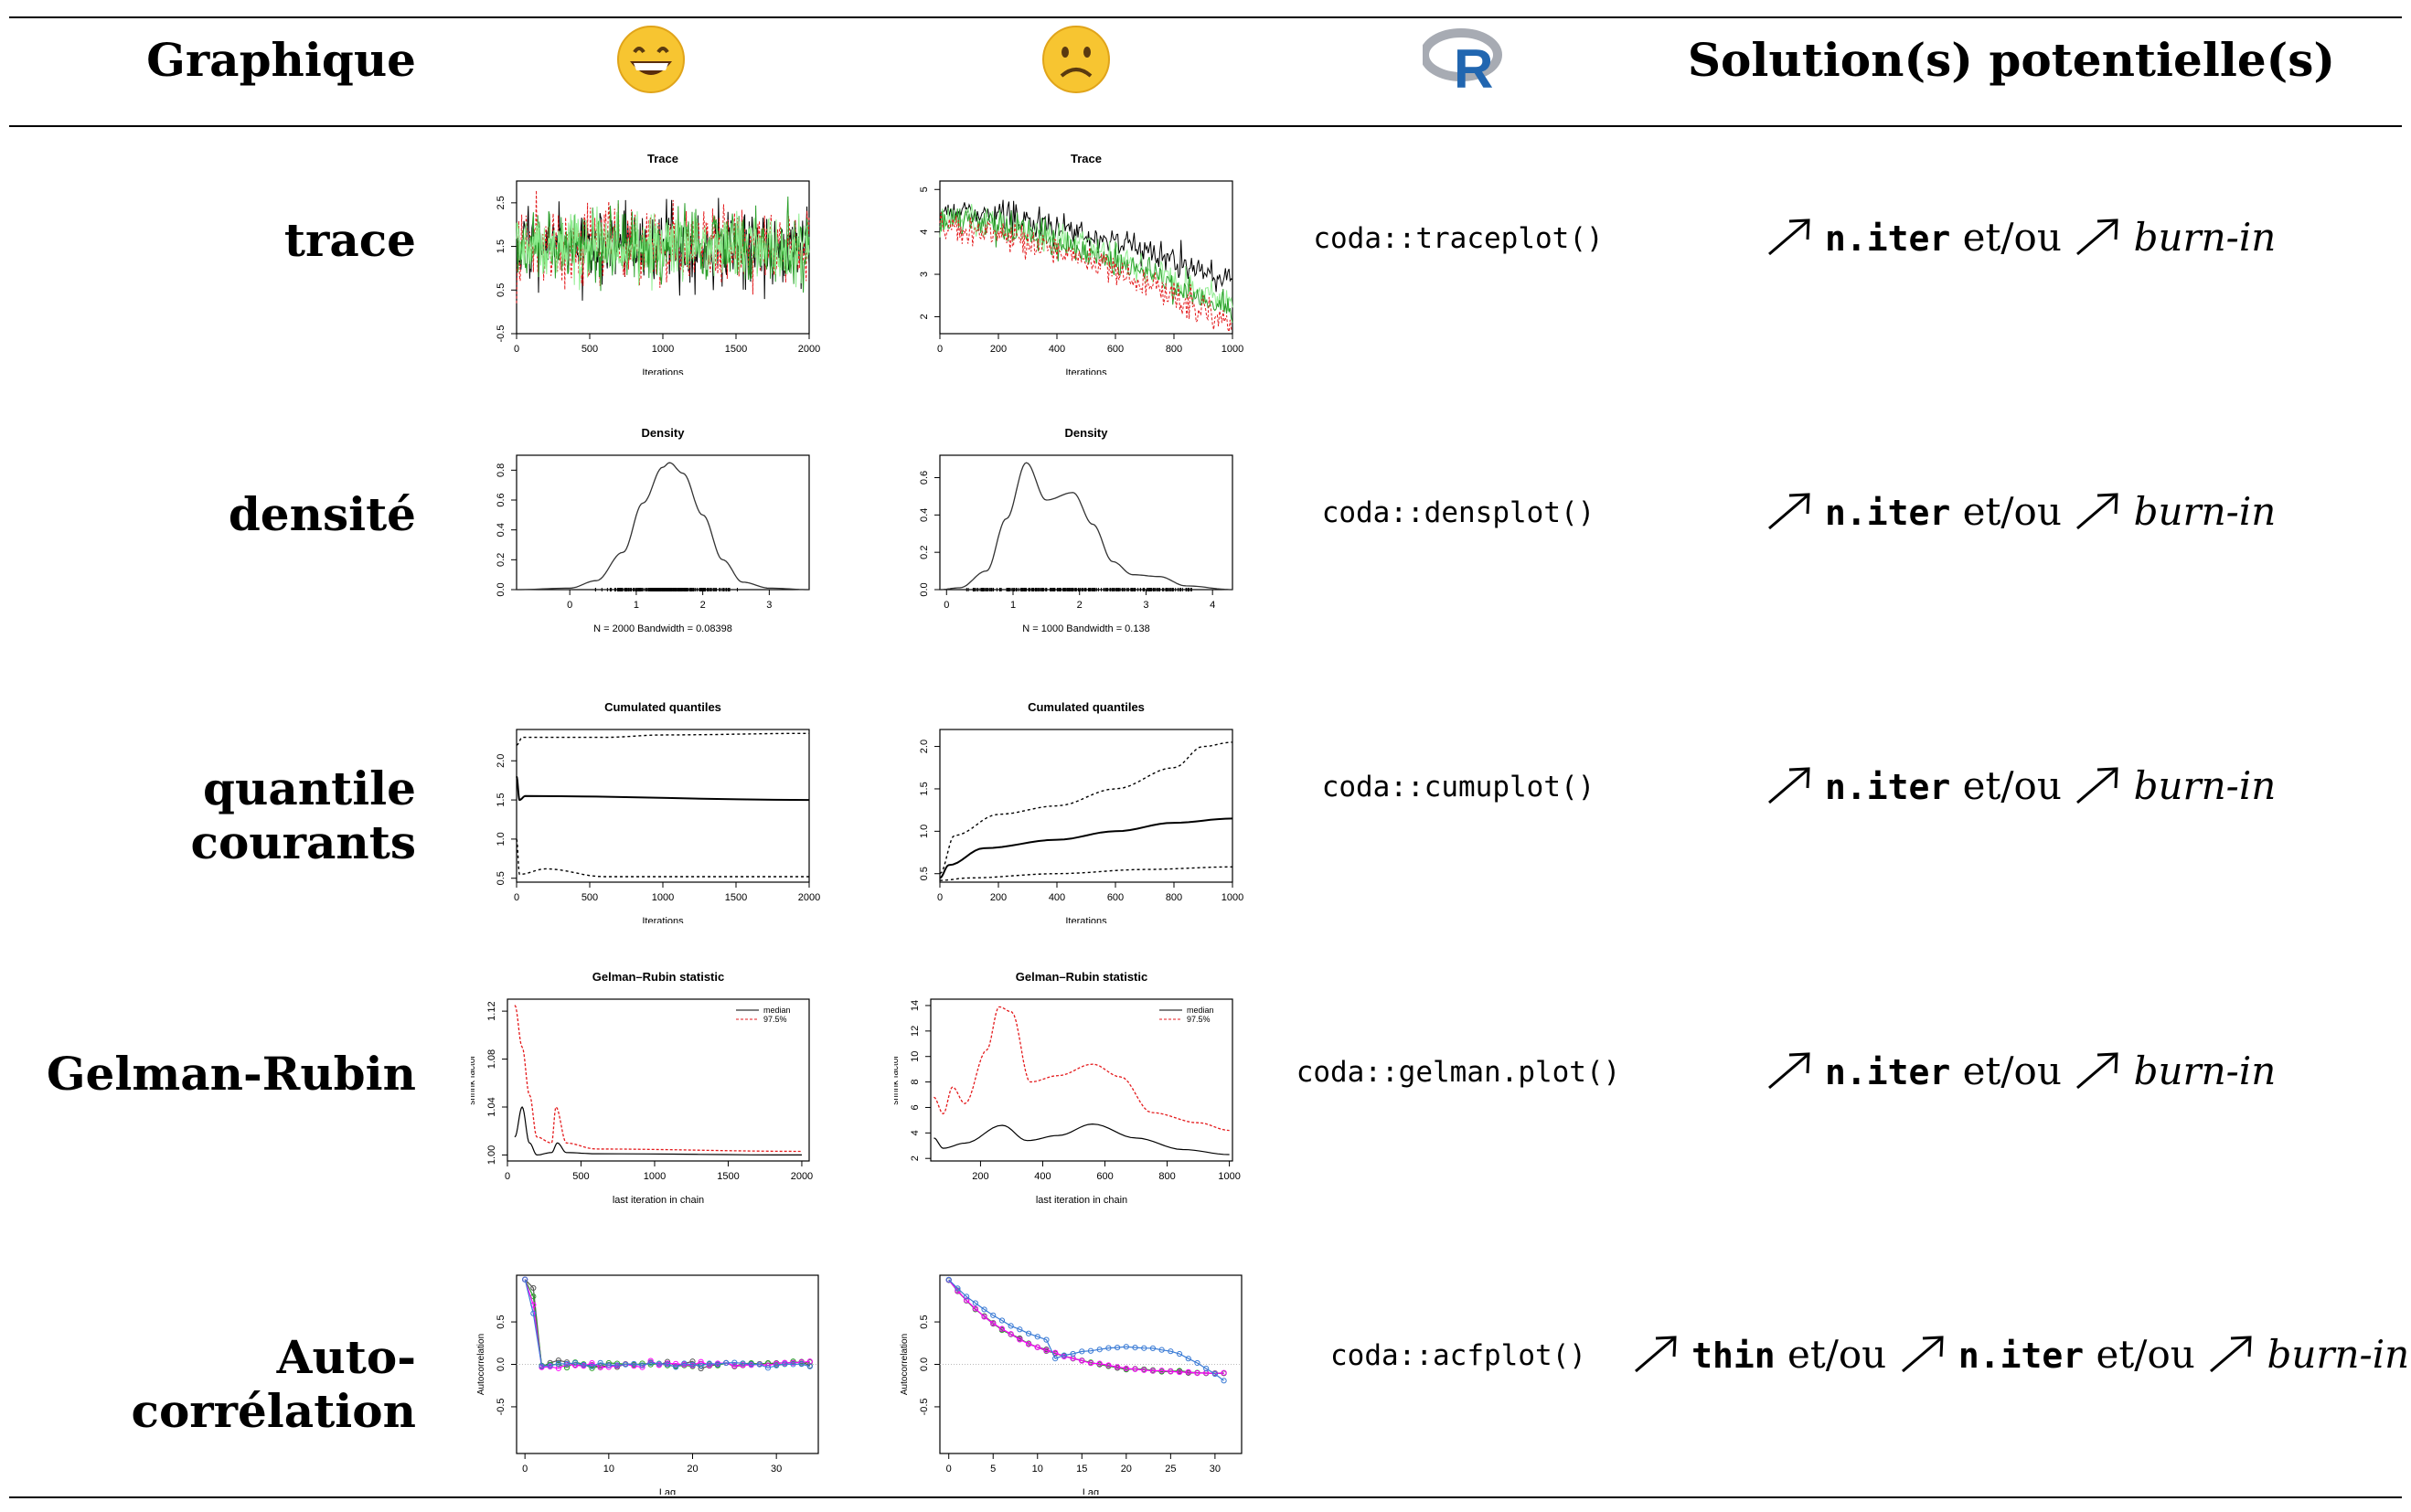 This screenshot has width=2411, height=1512. I want to click on y-tick-label: 3, so click(924, 274).